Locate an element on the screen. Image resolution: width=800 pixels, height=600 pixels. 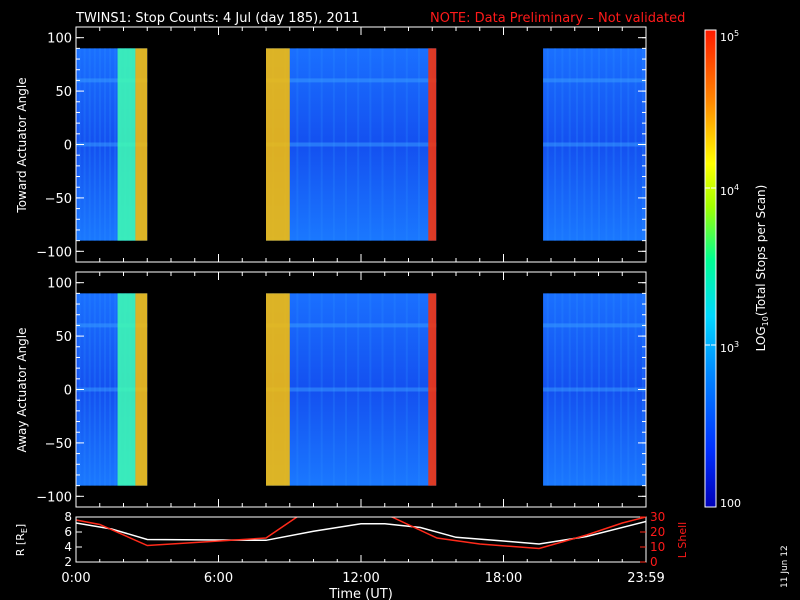
ytick-label-toward: 0 is located at coordinates (68, 146).